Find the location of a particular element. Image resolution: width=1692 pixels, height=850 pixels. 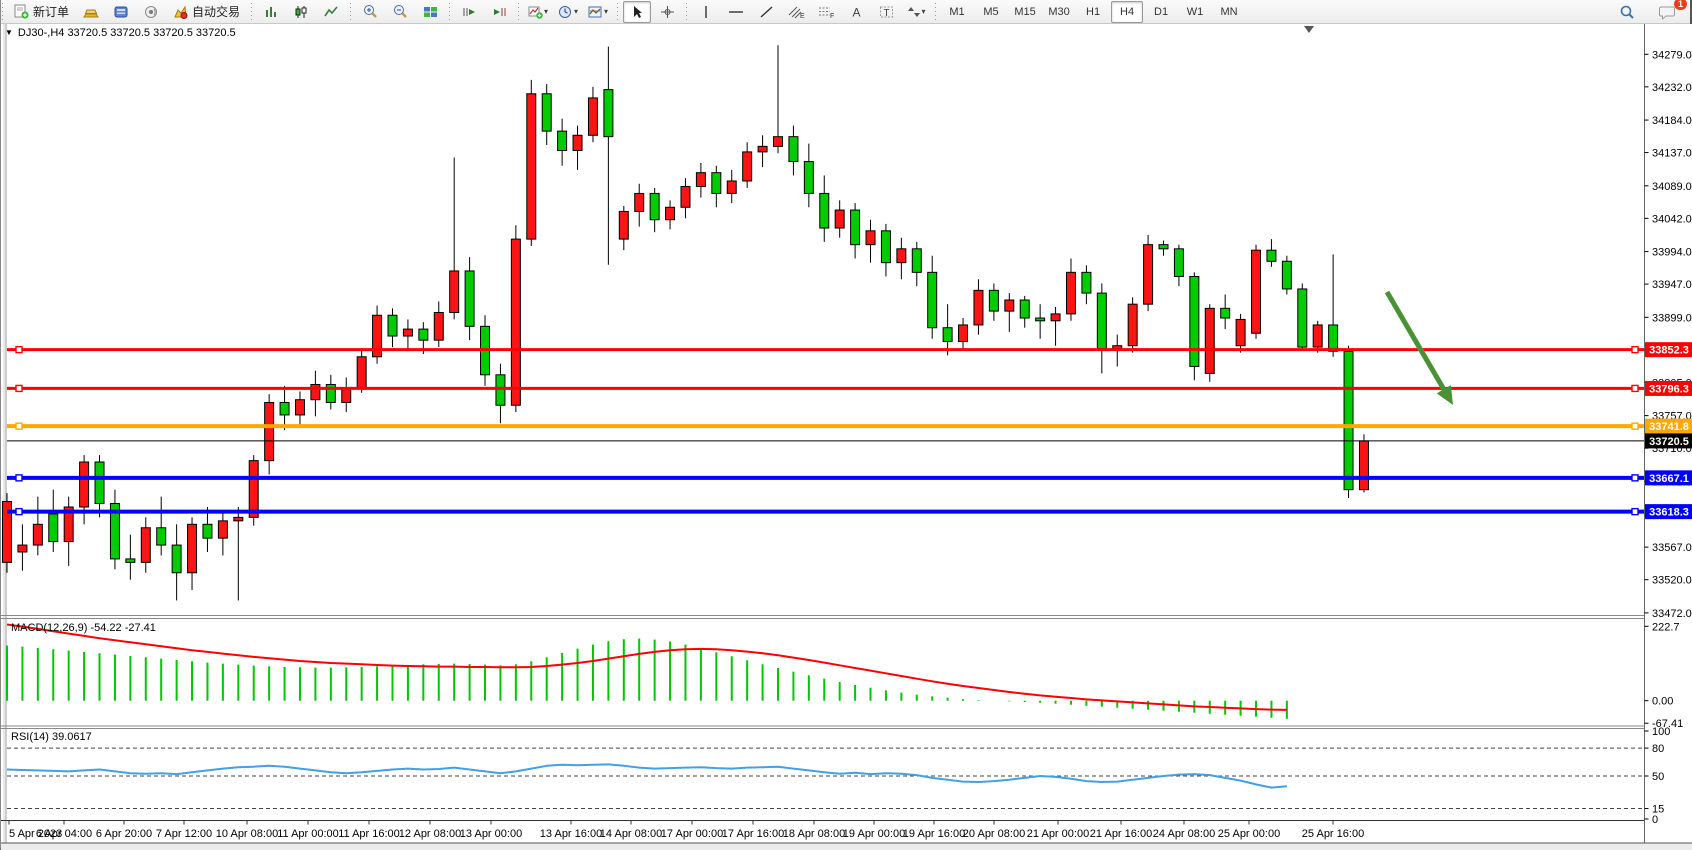

candlestick-icon is located at coordinates (301, 11).